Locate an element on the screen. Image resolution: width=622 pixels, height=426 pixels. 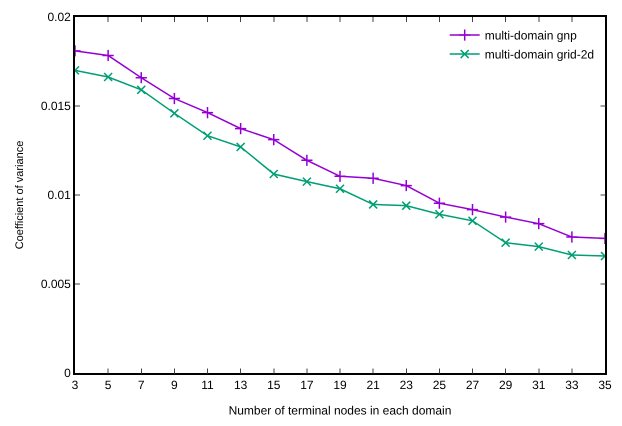
x-tick-label: 15 is located at coordinates (274, 385).